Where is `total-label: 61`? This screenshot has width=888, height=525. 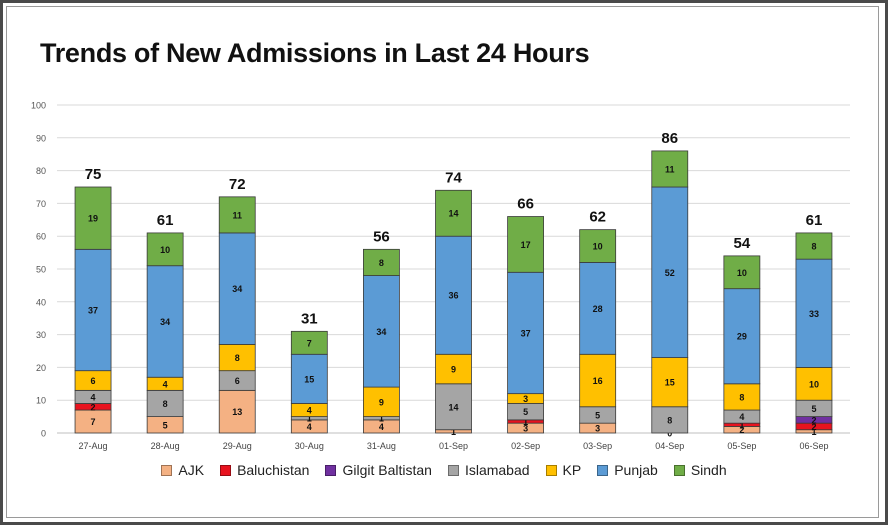 total-label: 61 is located at coordinates (165, 220).